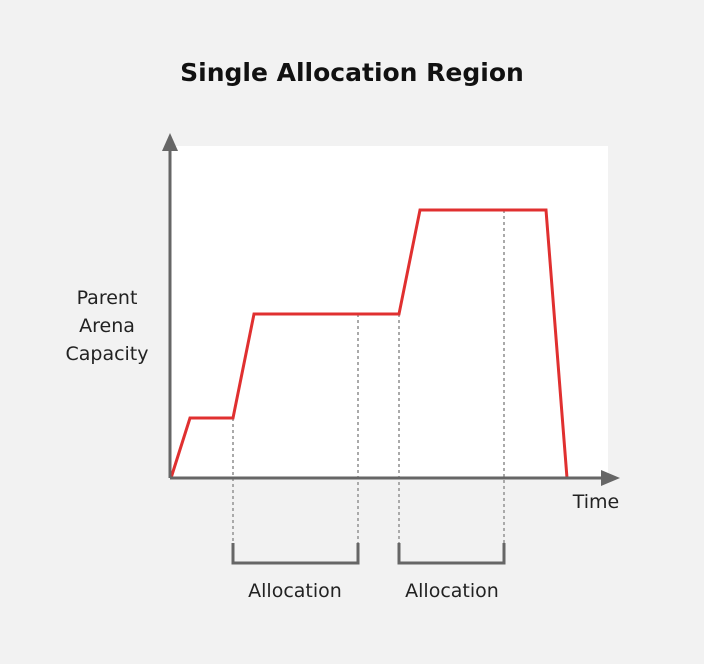 The image size is (704, 664). Describe the element at coordinates (596, 502) in the screenshot. I see `x-axis-label: Time` at that location.